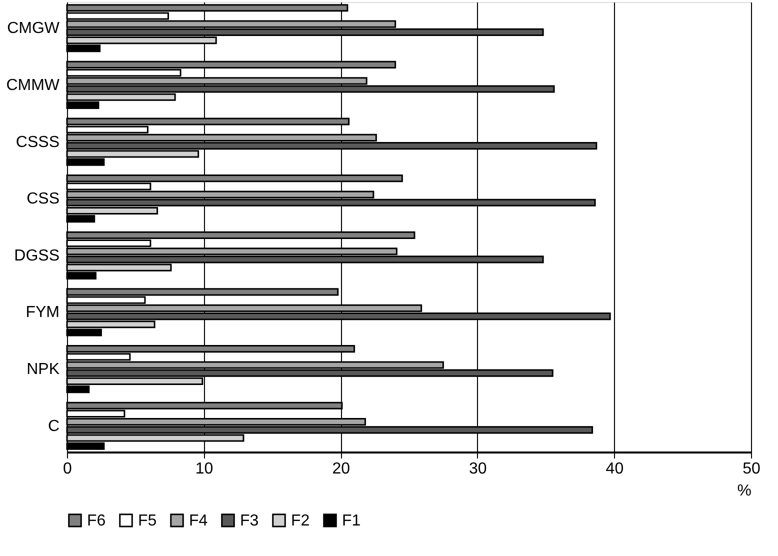 The width and height of the screenshot is (778, 556). I want to click on y-tick-label: CSS, so click(43, 199).